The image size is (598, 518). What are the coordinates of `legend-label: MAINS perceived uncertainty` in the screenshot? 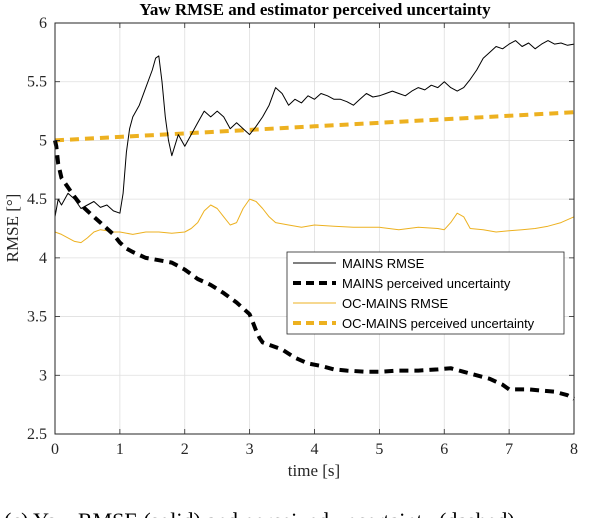 It's located at (426, 283).